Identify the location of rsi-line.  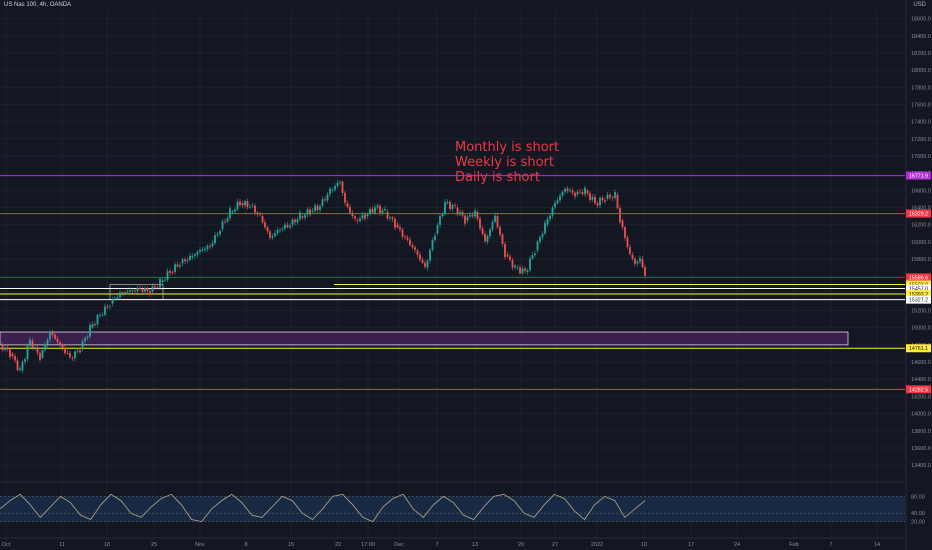
(323, 508).